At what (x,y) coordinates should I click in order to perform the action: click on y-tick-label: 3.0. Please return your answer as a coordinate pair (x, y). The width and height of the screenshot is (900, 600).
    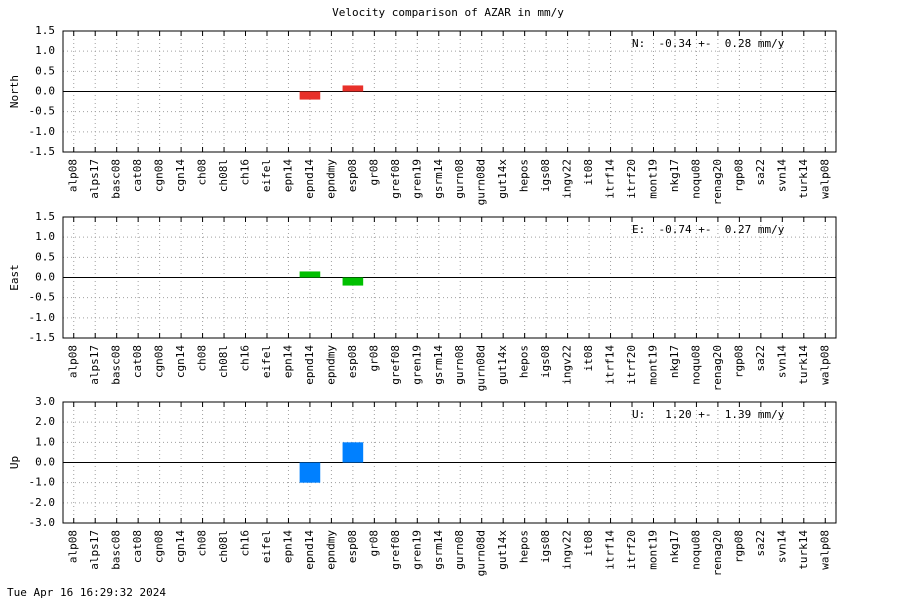
    Looking at the image, I should click on (45, 401).